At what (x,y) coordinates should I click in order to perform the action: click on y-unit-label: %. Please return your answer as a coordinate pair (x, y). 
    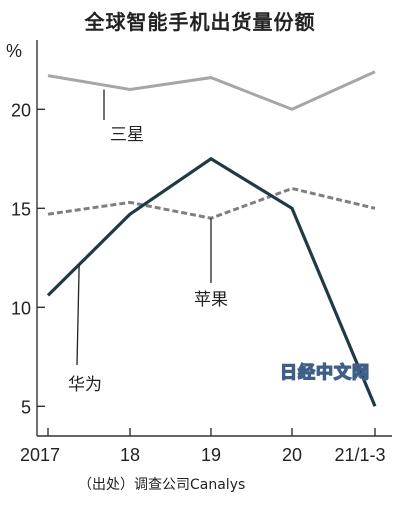
    Looking at the image, I should click on (14, 51).